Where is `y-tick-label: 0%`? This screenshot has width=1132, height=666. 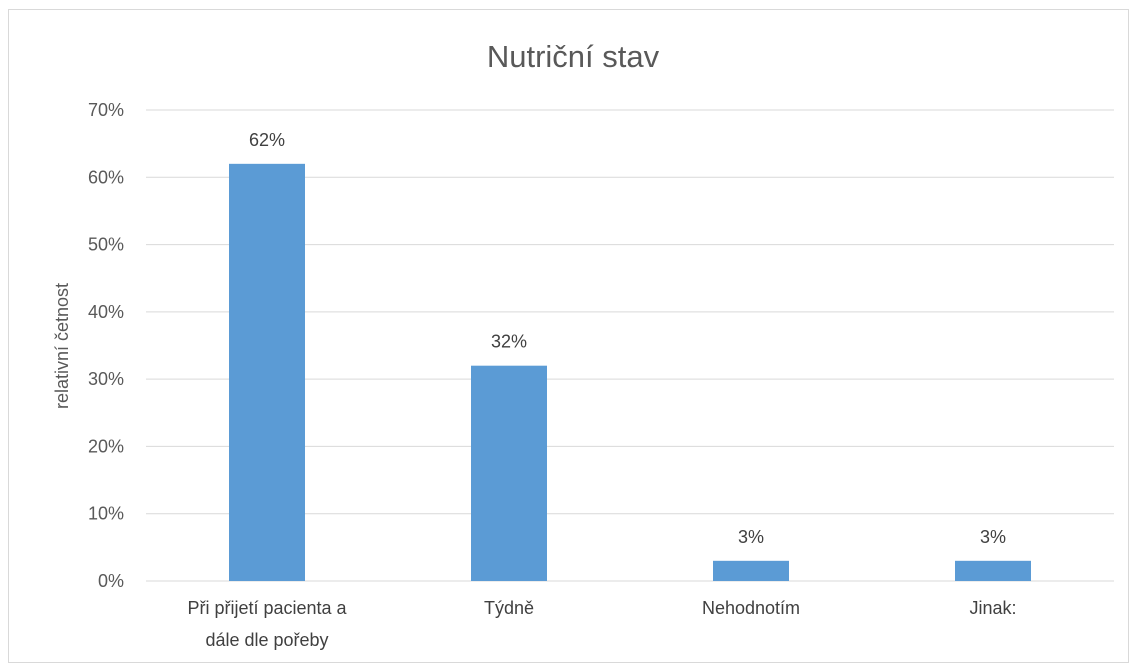
y-tick-label: 0% is located at coordinates (111, 581).